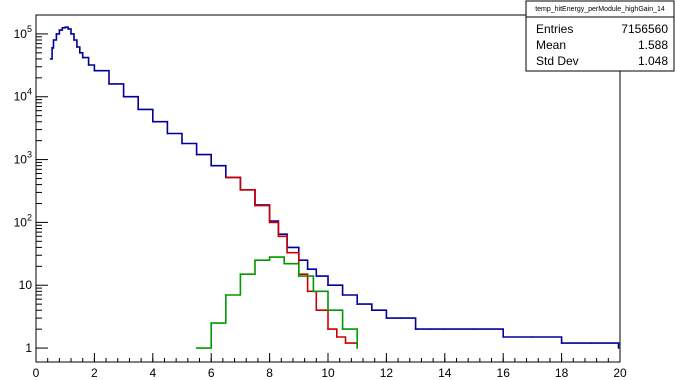 The image size is (675, 380). Describe the element at coordinates (644, 29) in the screenshot. I see `stats-entries-value: 7156560` at that location.